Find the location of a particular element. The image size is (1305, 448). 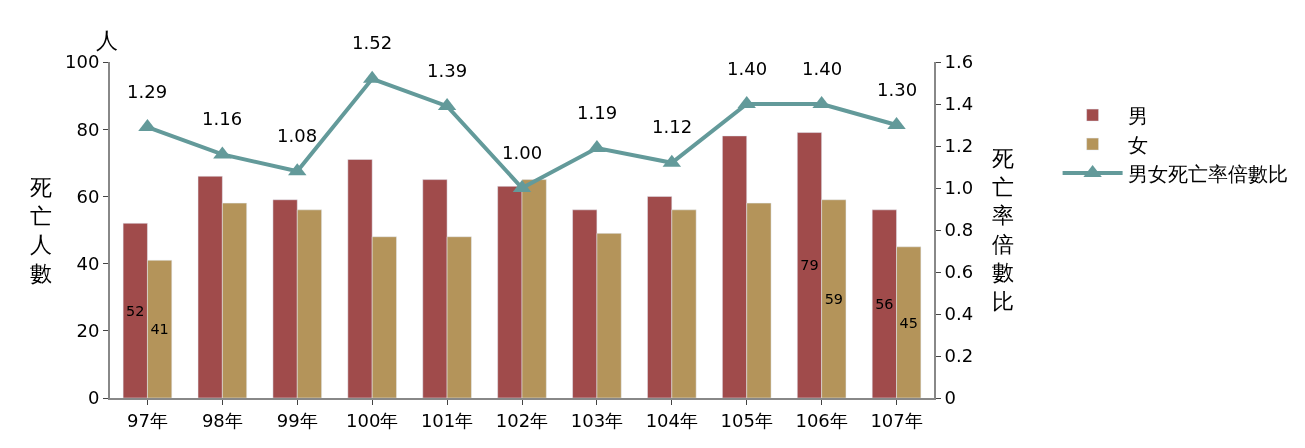

data-label: 79 is located at coordinates (809, 265).